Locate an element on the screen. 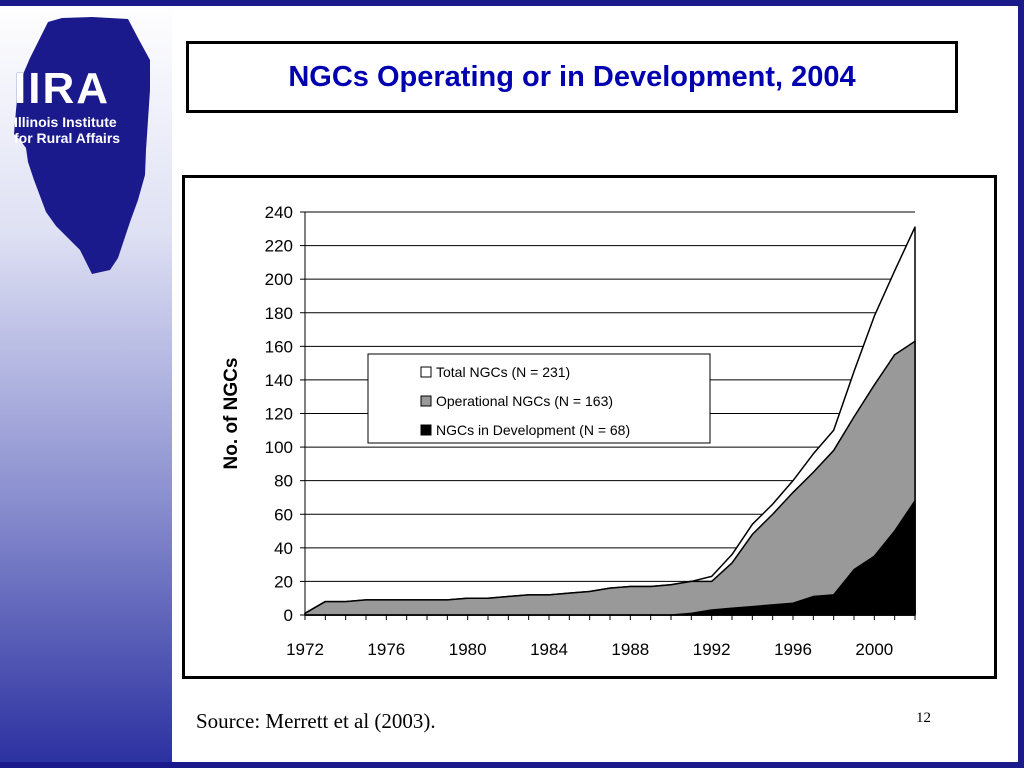 The height and width of the screenshot is (768, 1024). slide-title: NGCs Operating or in Development, 2004 is located at coordinates (572, 76).